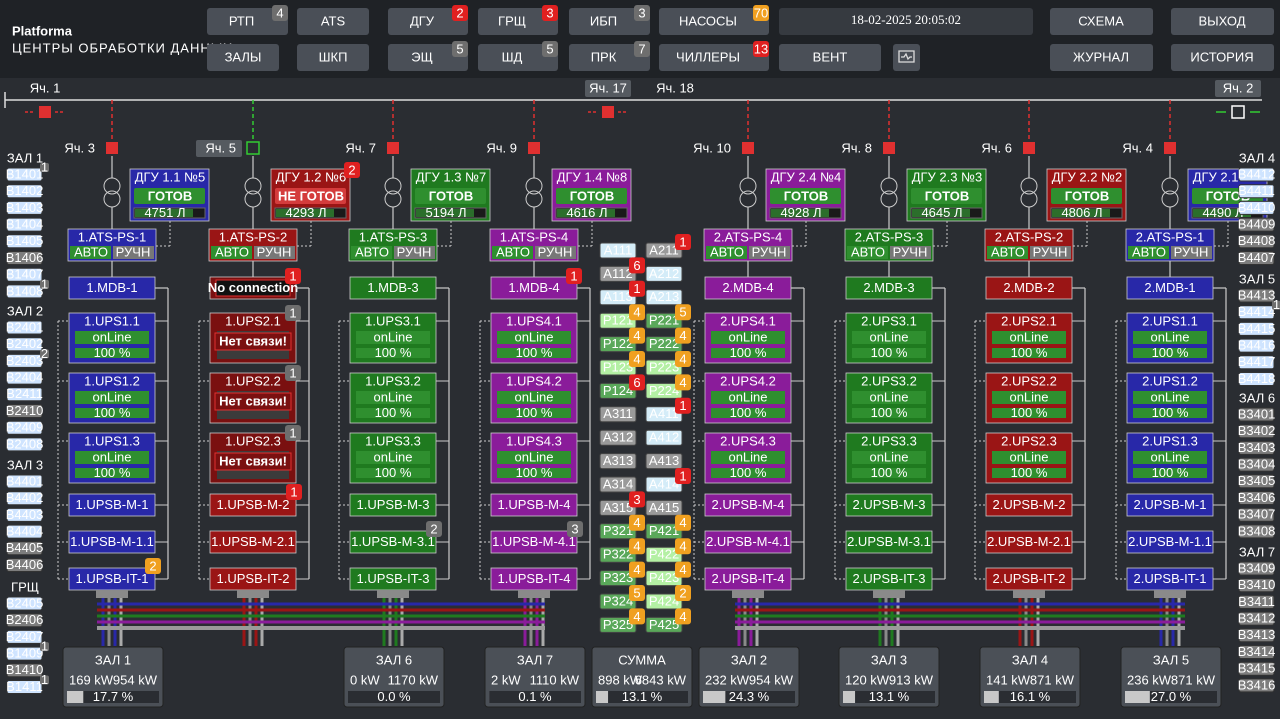 This screenshot has width=1280, height=719. Describe the element at coordinates (25, 207) in the screenshot. I see `breaker-name: B1403` at that location.